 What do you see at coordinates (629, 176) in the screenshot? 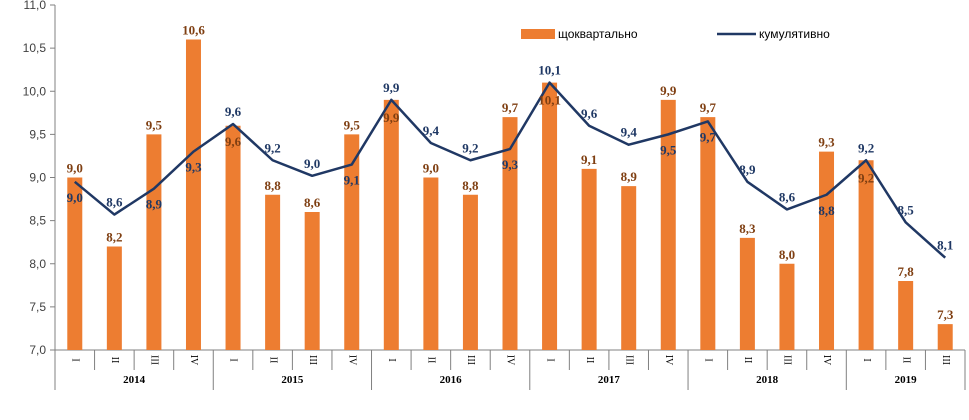
I see `bar-value-label: 8,9` at bounding box center [629, 176].